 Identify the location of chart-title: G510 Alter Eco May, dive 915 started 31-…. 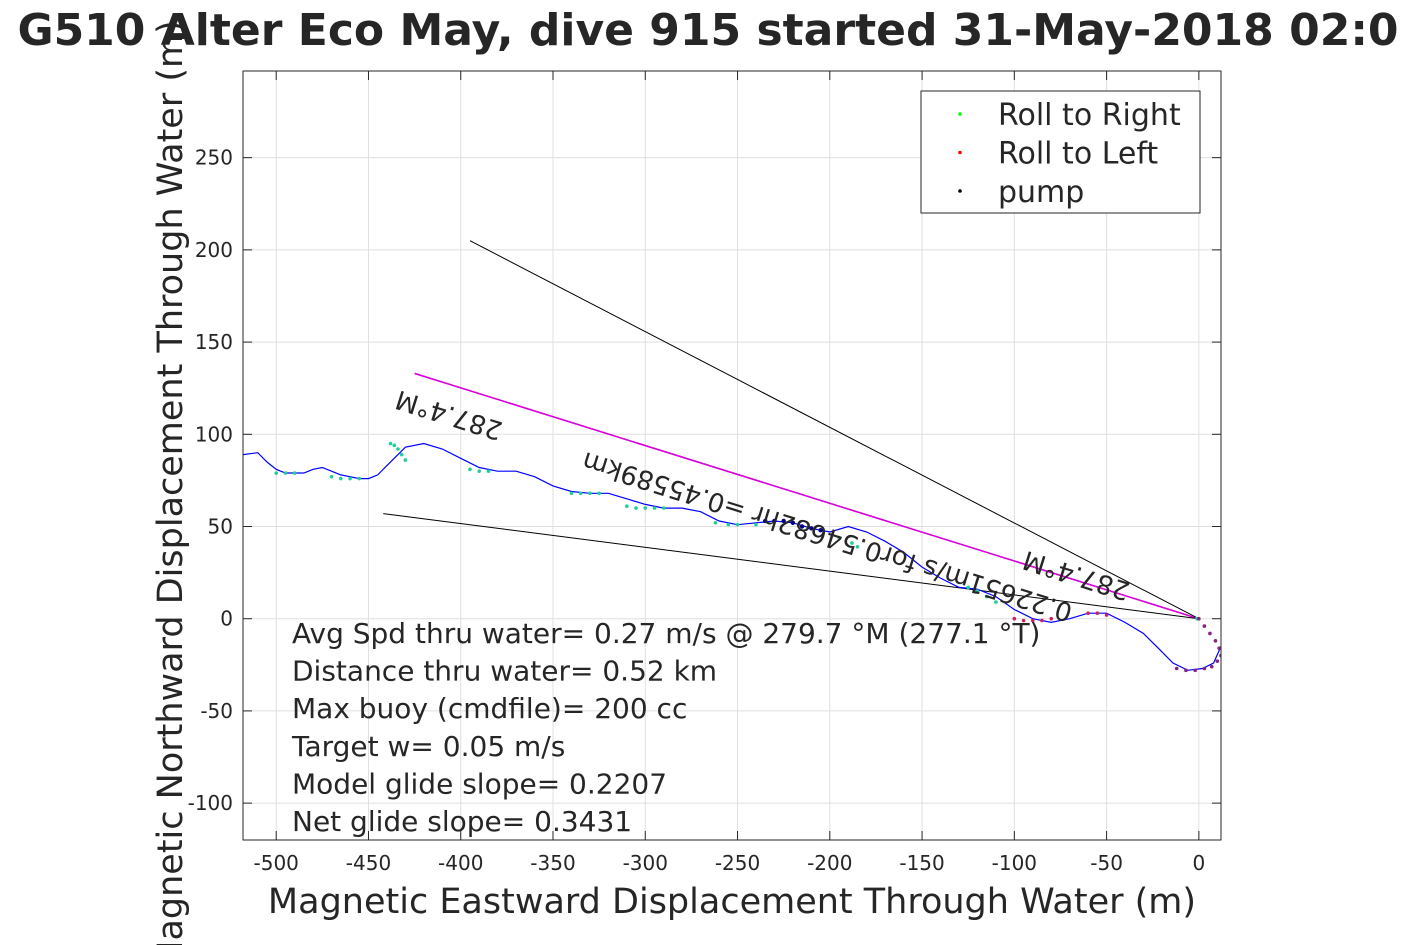
(707, 30).